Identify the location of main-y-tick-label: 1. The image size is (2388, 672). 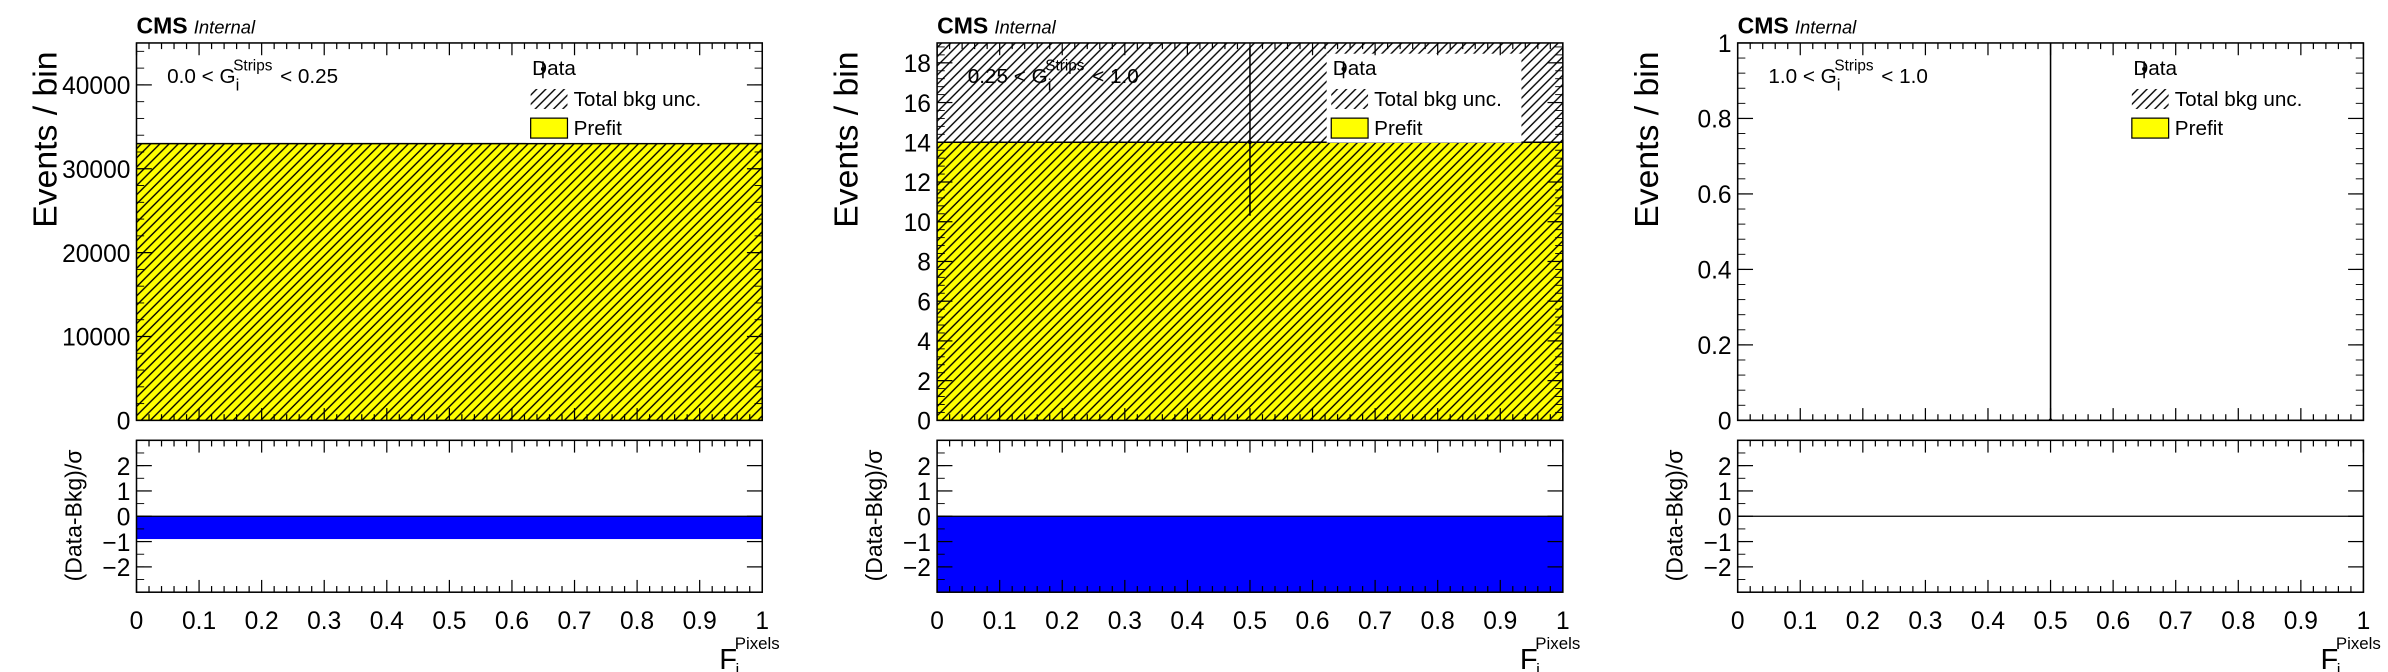
(1725, 44).